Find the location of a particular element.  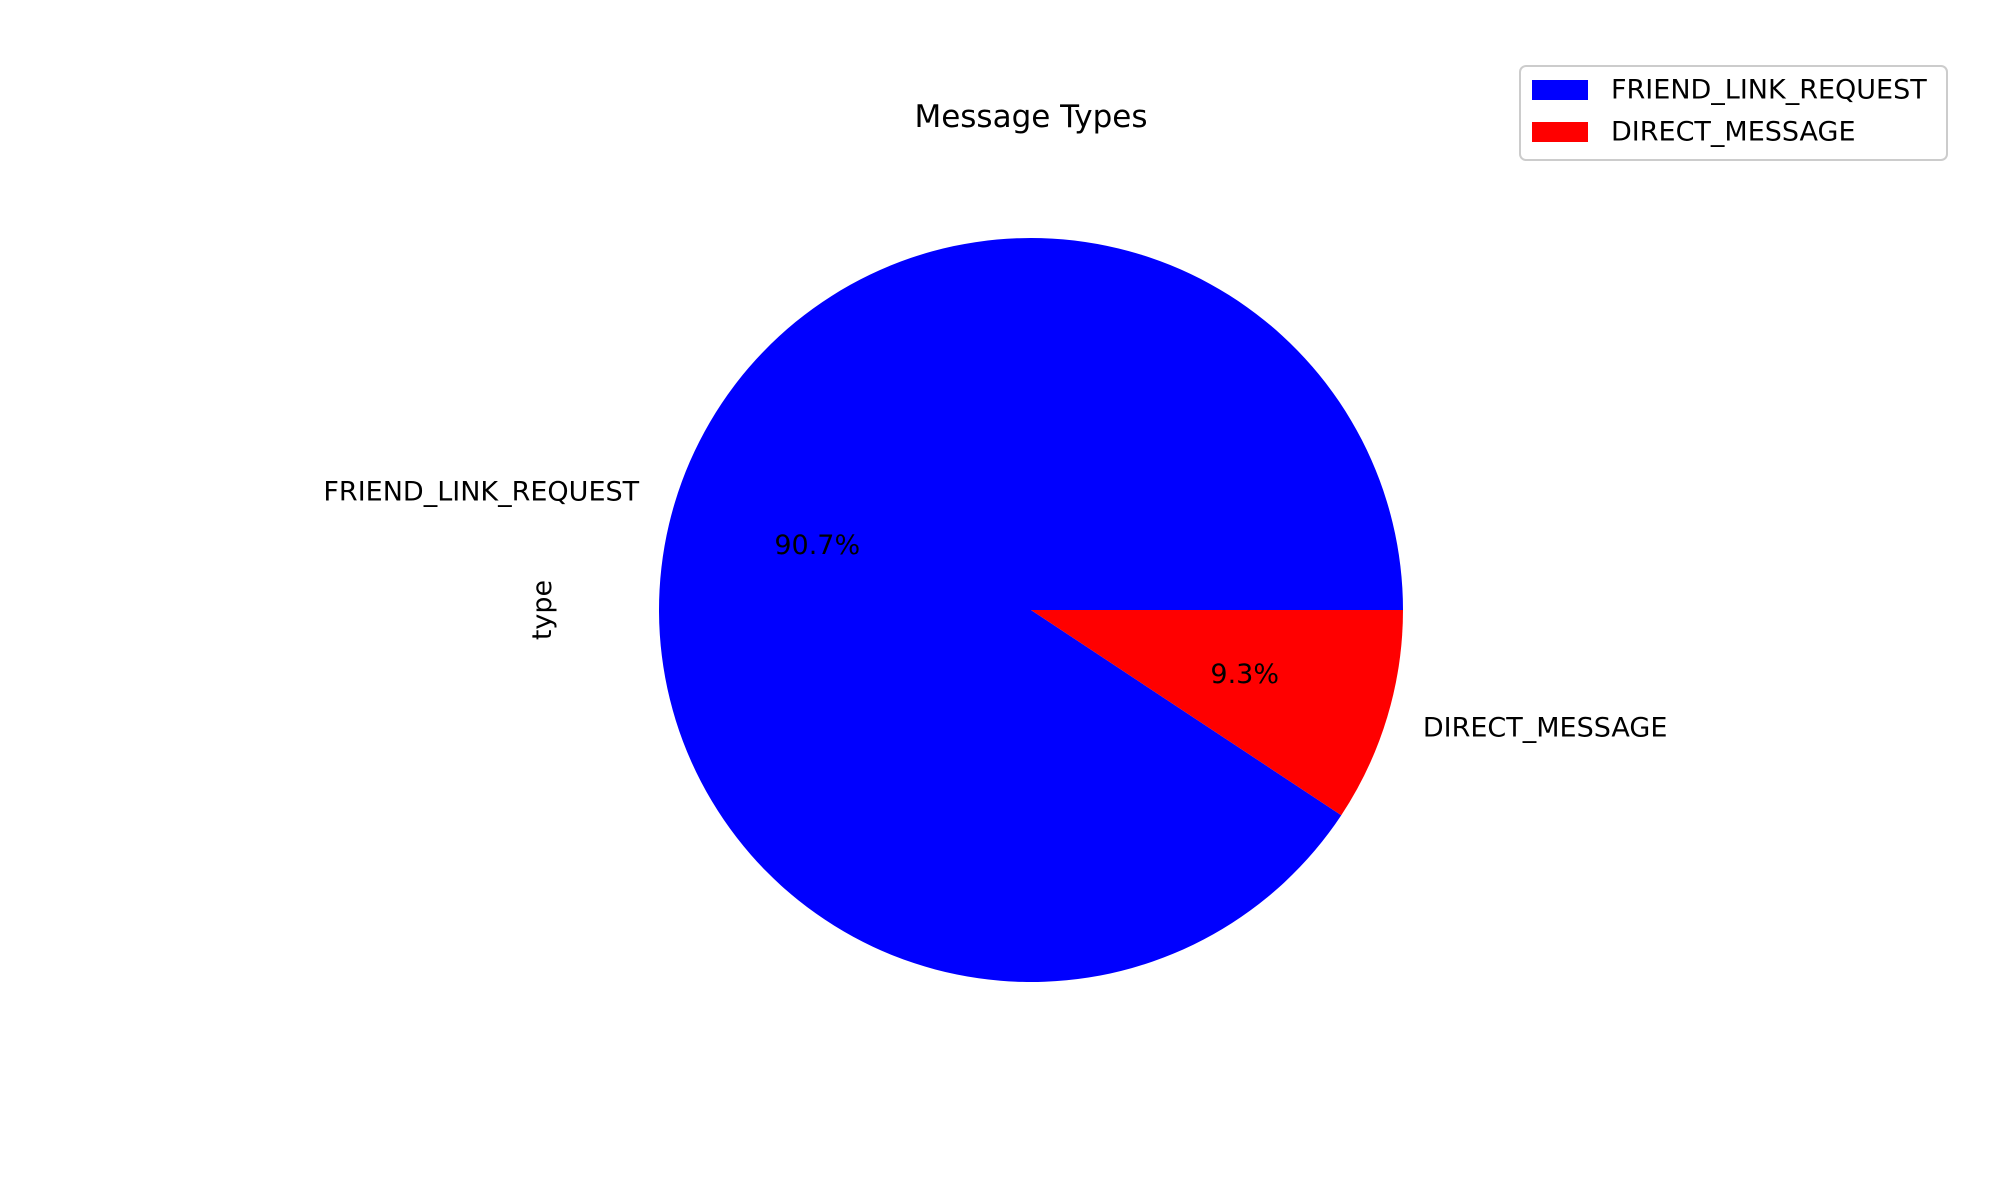

pie-slice-labels: FRIEND_LINK_REQUEST DIRECT_MESSAGE is located at coordinates (995, 610).